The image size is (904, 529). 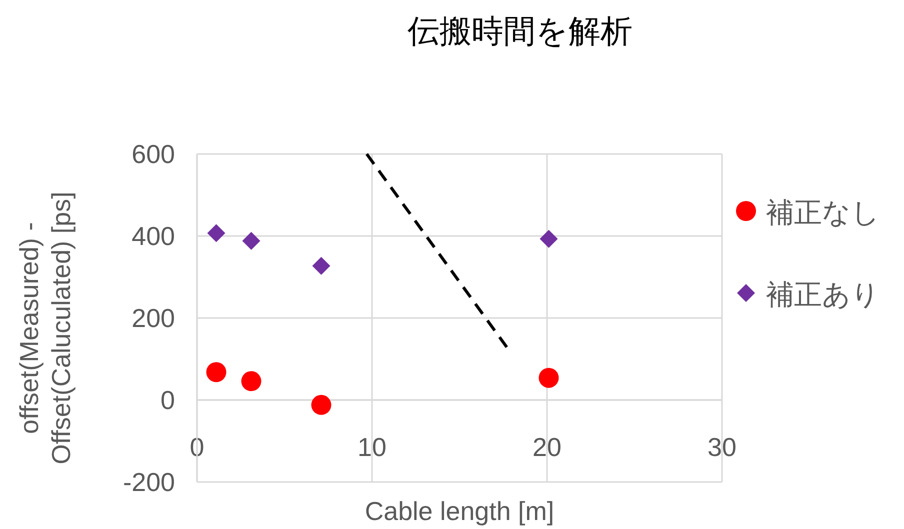 I want to click on chart-title: 伝搬時間を解析, so click(x=520, y=31).